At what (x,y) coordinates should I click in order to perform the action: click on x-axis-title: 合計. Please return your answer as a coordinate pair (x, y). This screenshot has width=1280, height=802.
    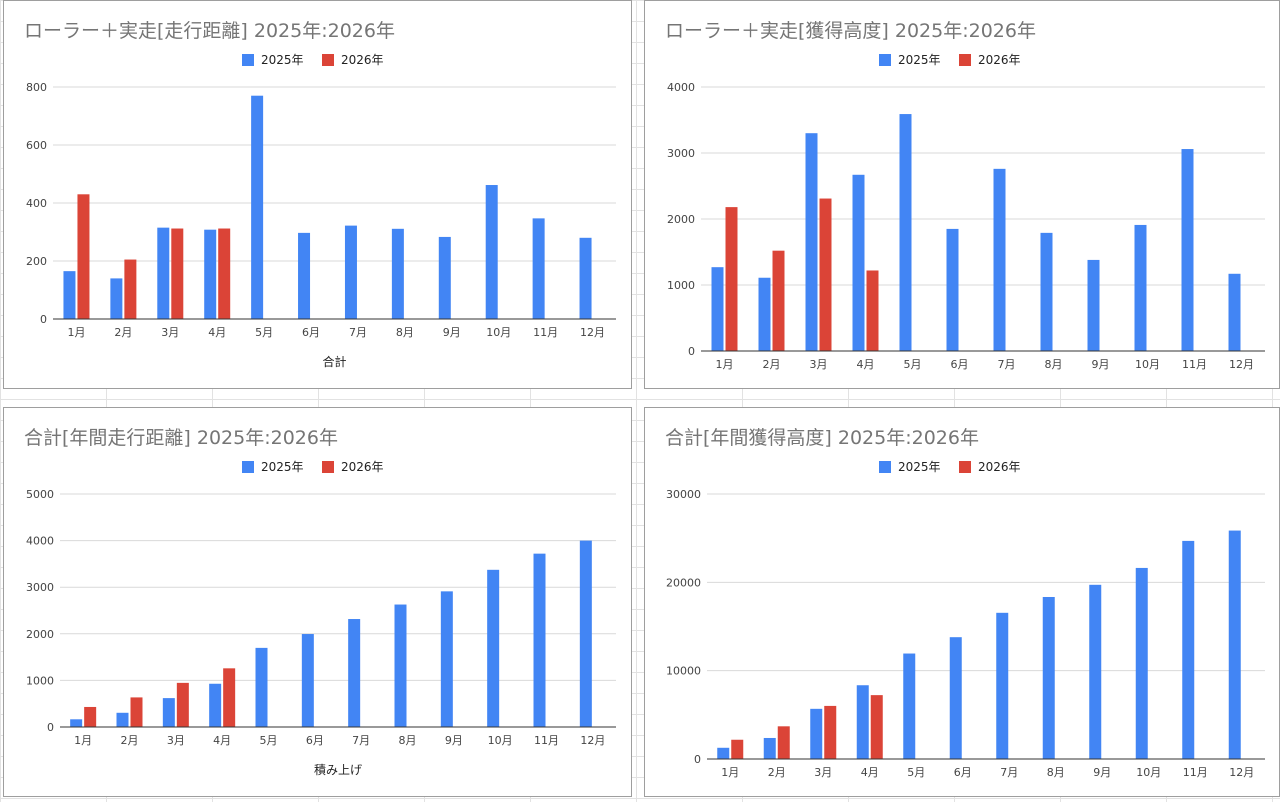
    Looking at the image, I should click on (334, 361).